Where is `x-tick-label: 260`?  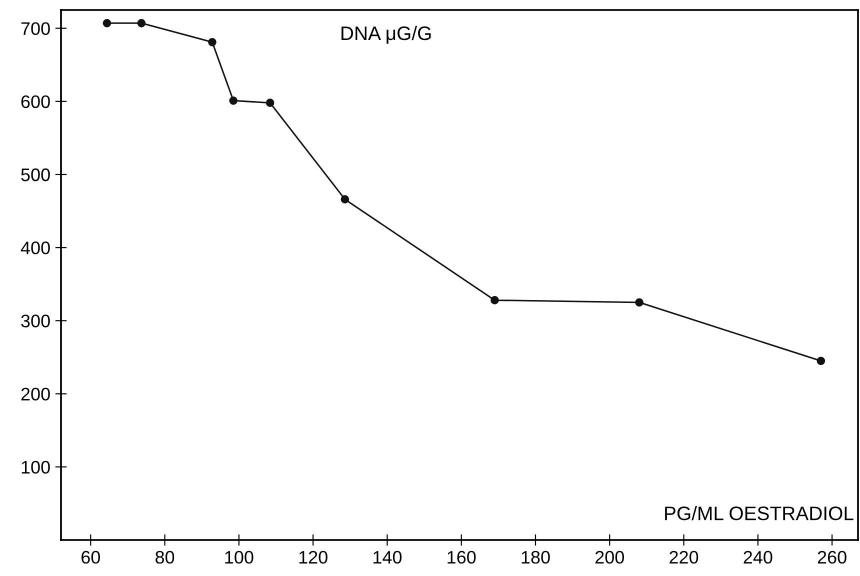
x-tick-label: 260 is located at coordinates (832, 557).